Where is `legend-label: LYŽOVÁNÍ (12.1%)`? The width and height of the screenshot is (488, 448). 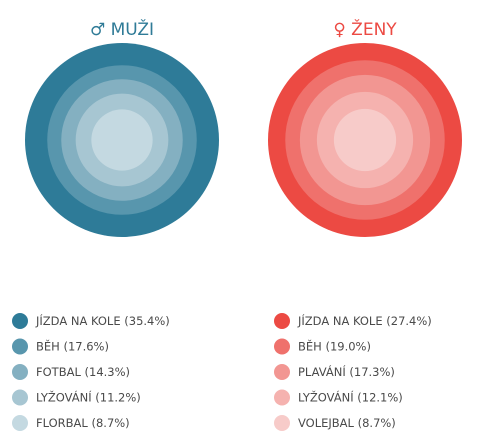 legend-label: LYŽOVÁNÍ (12.1%) is located at coordinates (350, 396).